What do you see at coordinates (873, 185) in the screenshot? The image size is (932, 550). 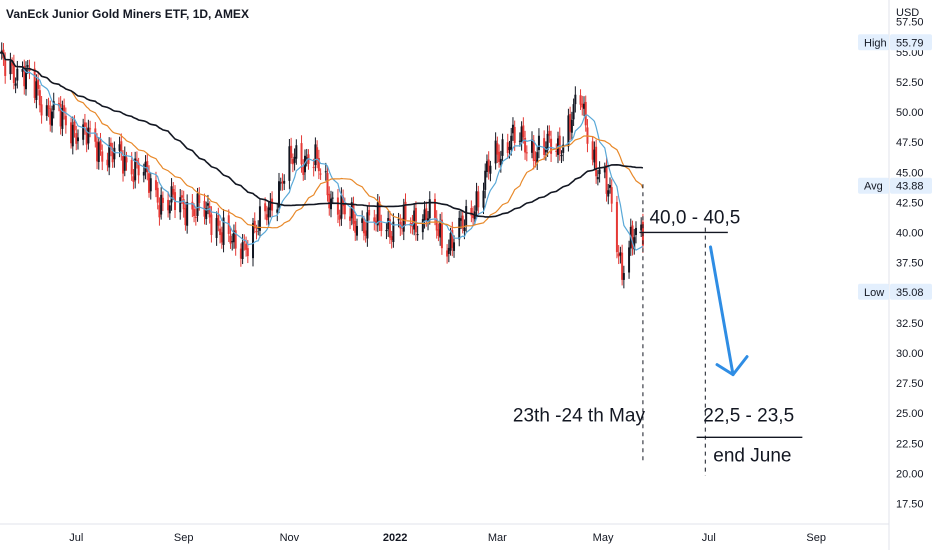 I see `avg-badge-label-box` at bounding box center [873, 185].